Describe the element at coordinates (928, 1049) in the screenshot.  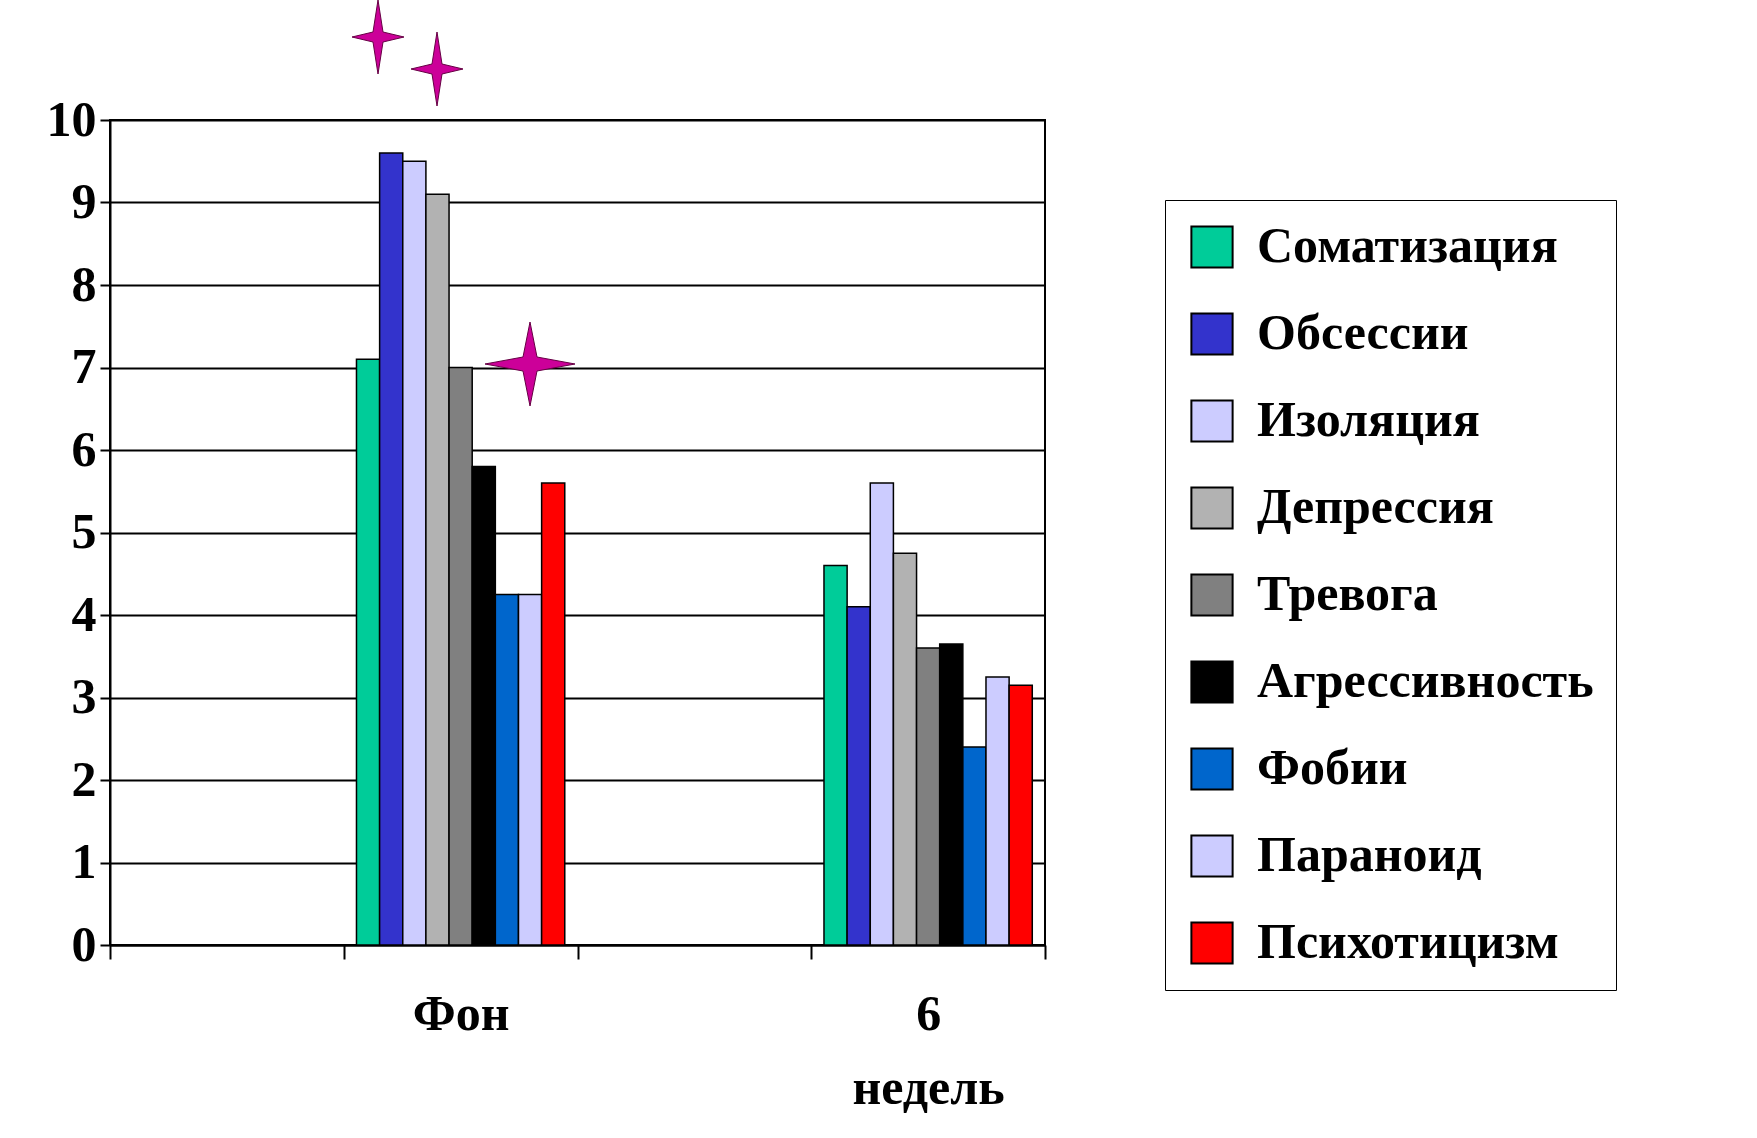
I see `x-tick-label: 6 недель` at that location.